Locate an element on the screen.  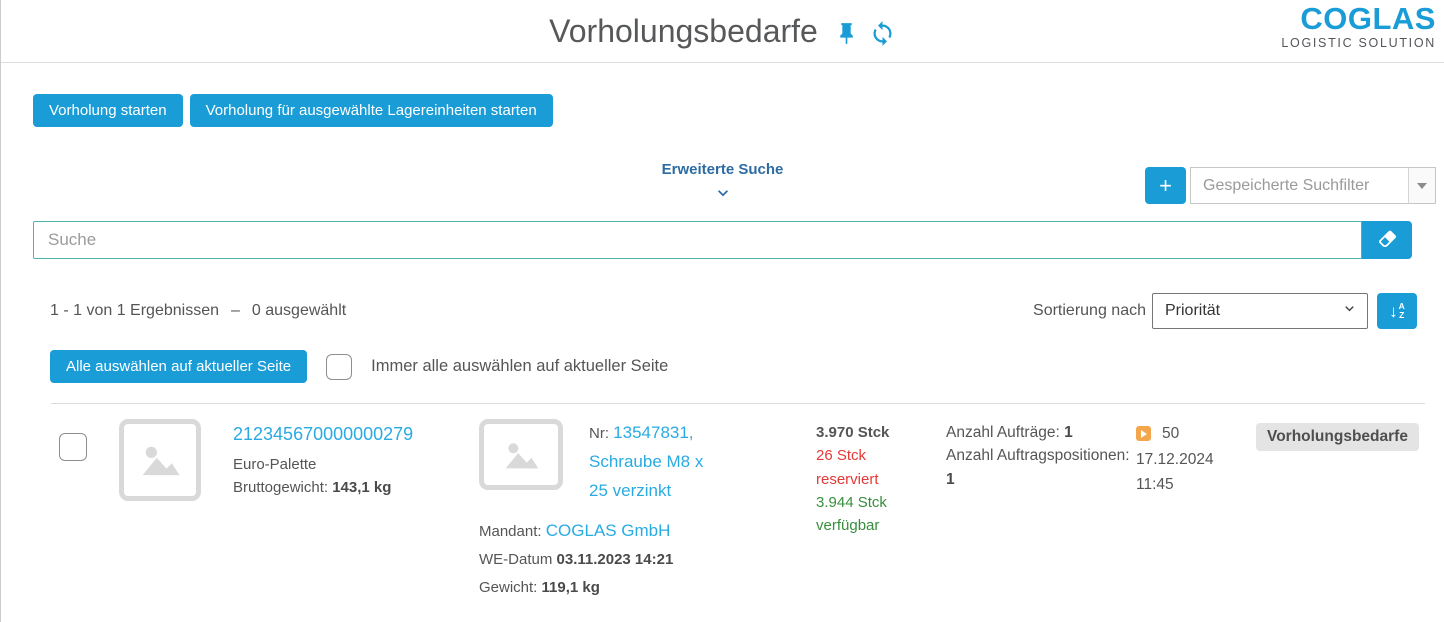
priority-cell: 50 17.12.2024 11:45 is located at coordinates (1196, 457).